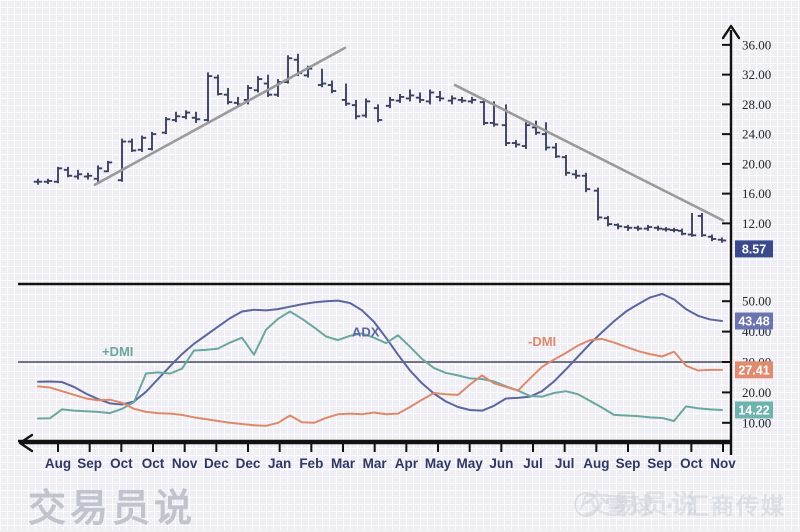 Image resolution: width=800 pixels, height=532 pixels. What do you see at coordinates (380, 382) in the screenshot?
I see `series-minus-DMI` at bounding box center [380, 382].